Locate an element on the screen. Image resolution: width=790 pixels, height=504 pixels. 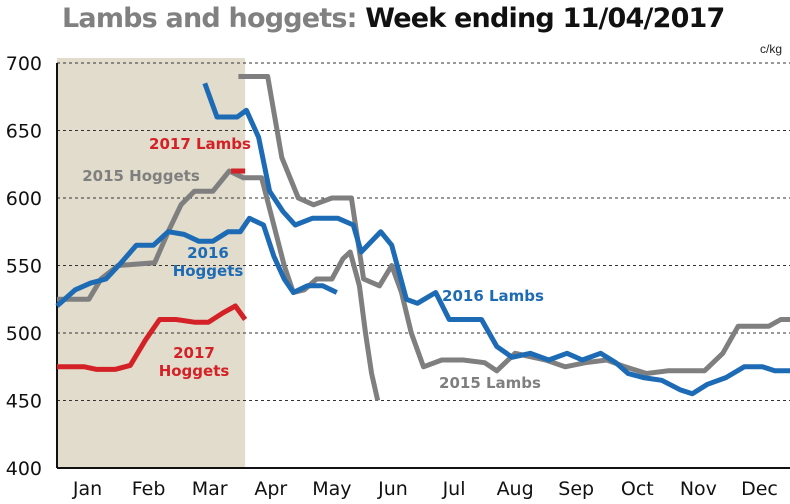
series-line-2016-hoggets is located at coordinates (196, 261).